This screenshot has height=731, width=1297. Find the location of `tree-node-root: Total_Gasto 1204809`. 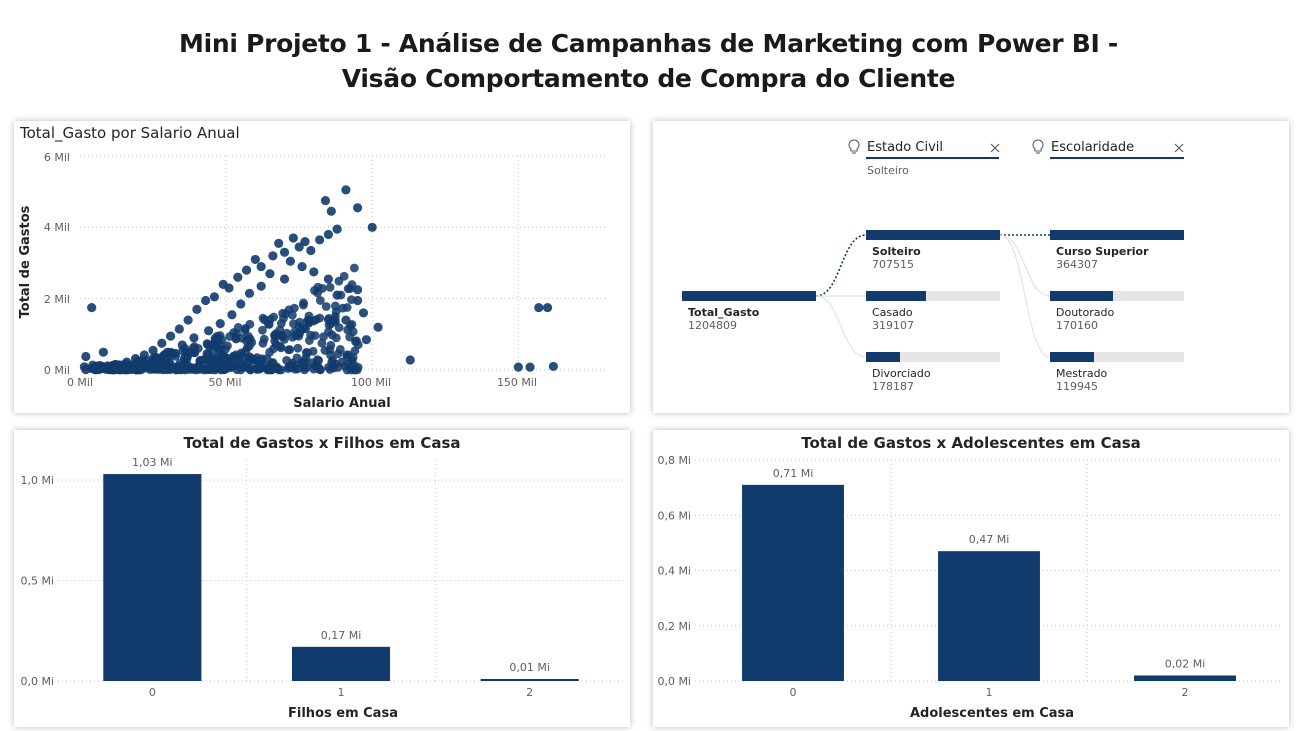

tree-node-root: Total_Gasto 1204809 is located at coordinates (749, 311).